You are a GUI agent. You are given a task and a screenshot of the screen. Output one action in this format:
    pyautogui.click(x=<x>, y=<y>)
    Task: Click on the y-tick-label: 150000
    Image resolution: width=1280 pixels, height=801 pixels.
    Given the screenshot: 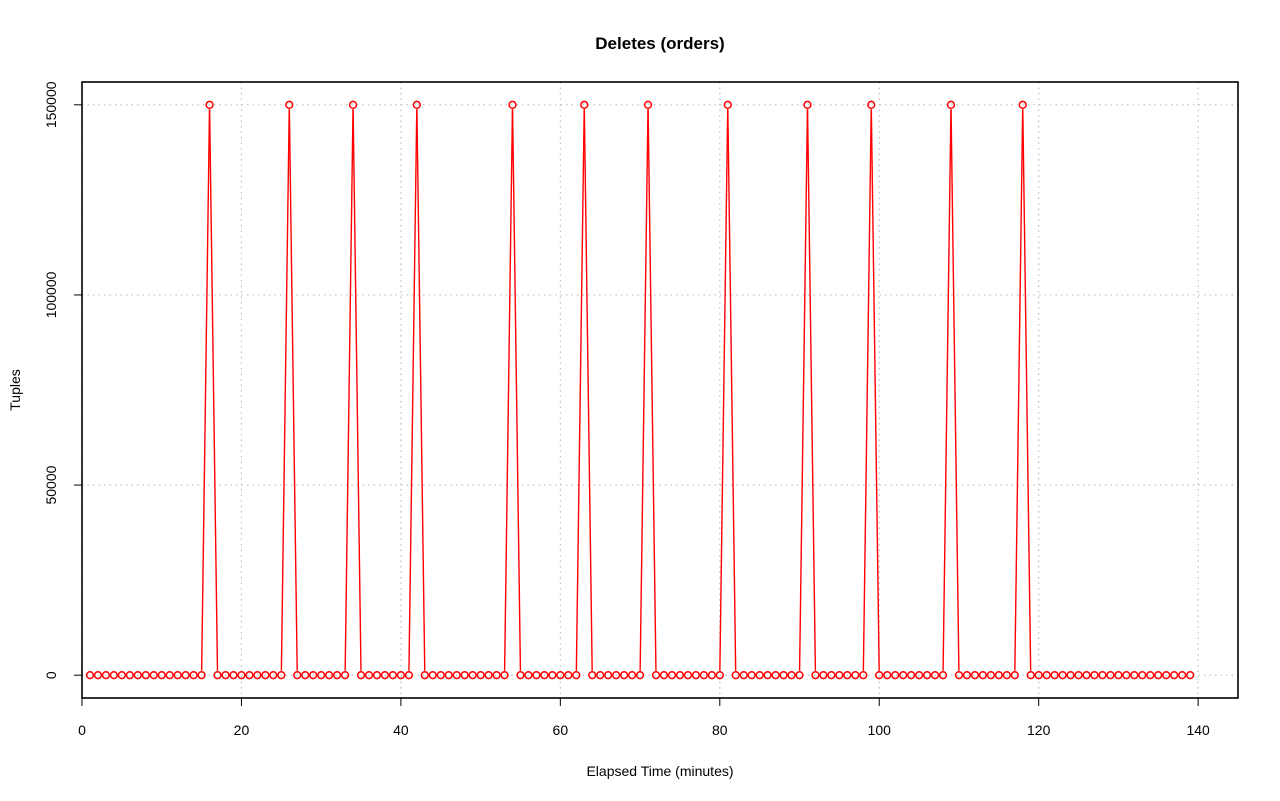 What is the action you would take?
    pyautogui.click(x=51, y=104)
    